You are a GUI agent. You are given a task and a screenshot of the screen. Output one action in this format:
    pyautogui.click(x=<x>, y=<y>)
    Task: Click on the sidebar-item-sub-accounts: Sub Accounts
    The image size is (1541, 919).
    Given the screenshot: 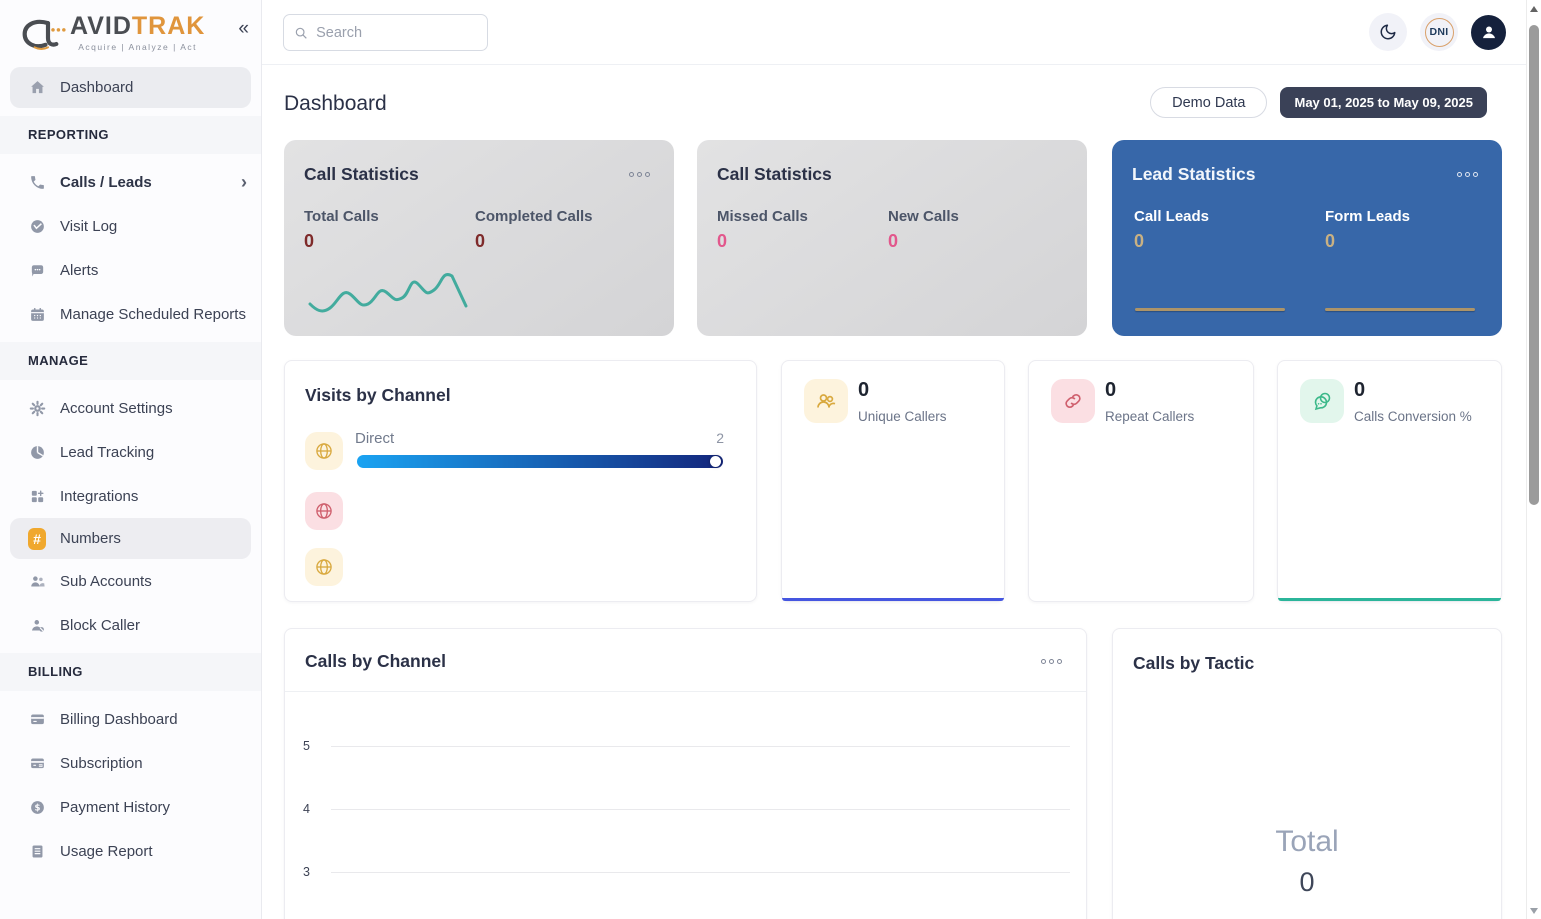 What is the action you would take?
    pyautogui.click(x=130, y=581)
    